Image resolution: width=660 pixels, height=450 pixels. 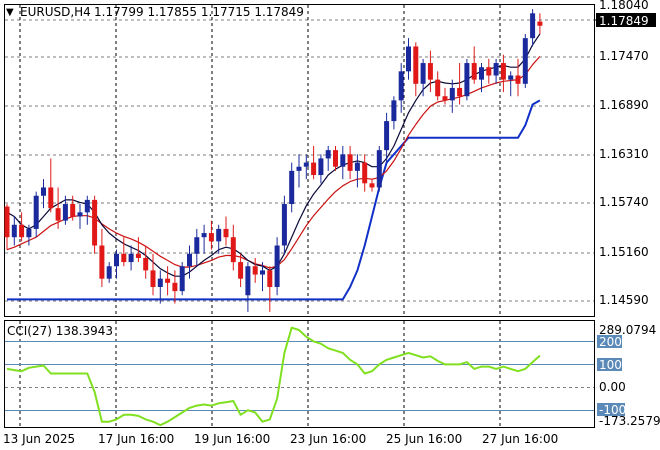 What do you see at coordinates (624, 202) in the screenshot?
I see `price-tick: 1.15740` at bounding box center [624, 202].